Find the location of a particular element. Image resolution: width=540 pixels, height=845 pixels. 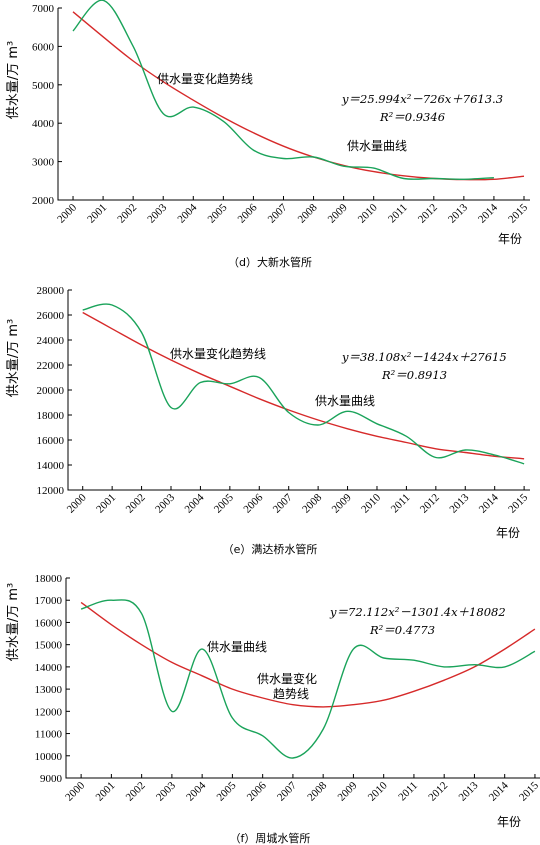

y-tick-label: 16000 is located at coordinates (51, 441).